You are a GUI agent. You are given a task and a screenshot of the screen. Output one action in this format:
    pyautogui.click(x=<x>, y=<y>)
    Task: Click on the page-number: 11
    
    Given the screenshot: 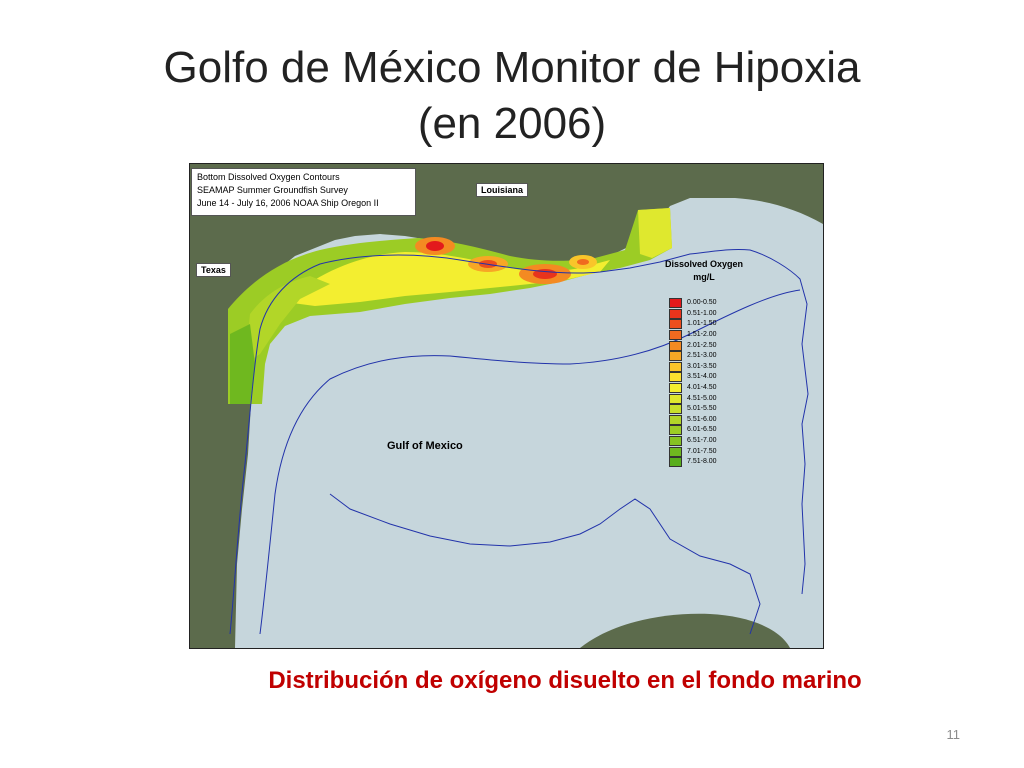 What is the action you would take?
    pyautogui.click(x=953, y=734)
    